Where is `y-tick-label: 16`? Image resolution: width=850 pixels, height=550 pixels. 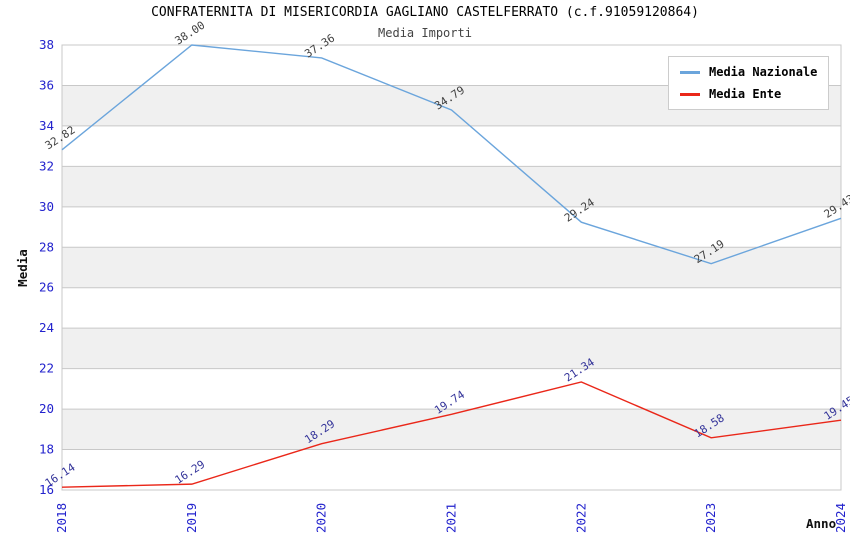 y-tick-label: 16 is located at coordinates (46, 489).